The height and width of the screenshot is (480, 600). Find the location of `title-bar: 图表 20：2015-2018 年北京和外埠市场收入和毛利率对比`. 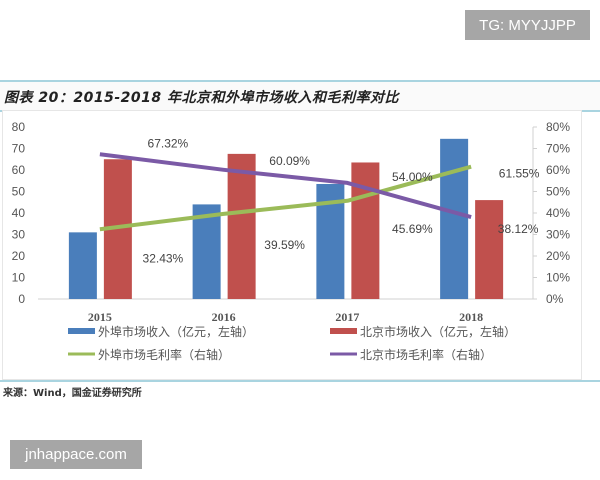

title-bar: 图表 20：2015-2018 年北京和外埠市场收入和毛利率对比 is located at coordinates (300, 96).